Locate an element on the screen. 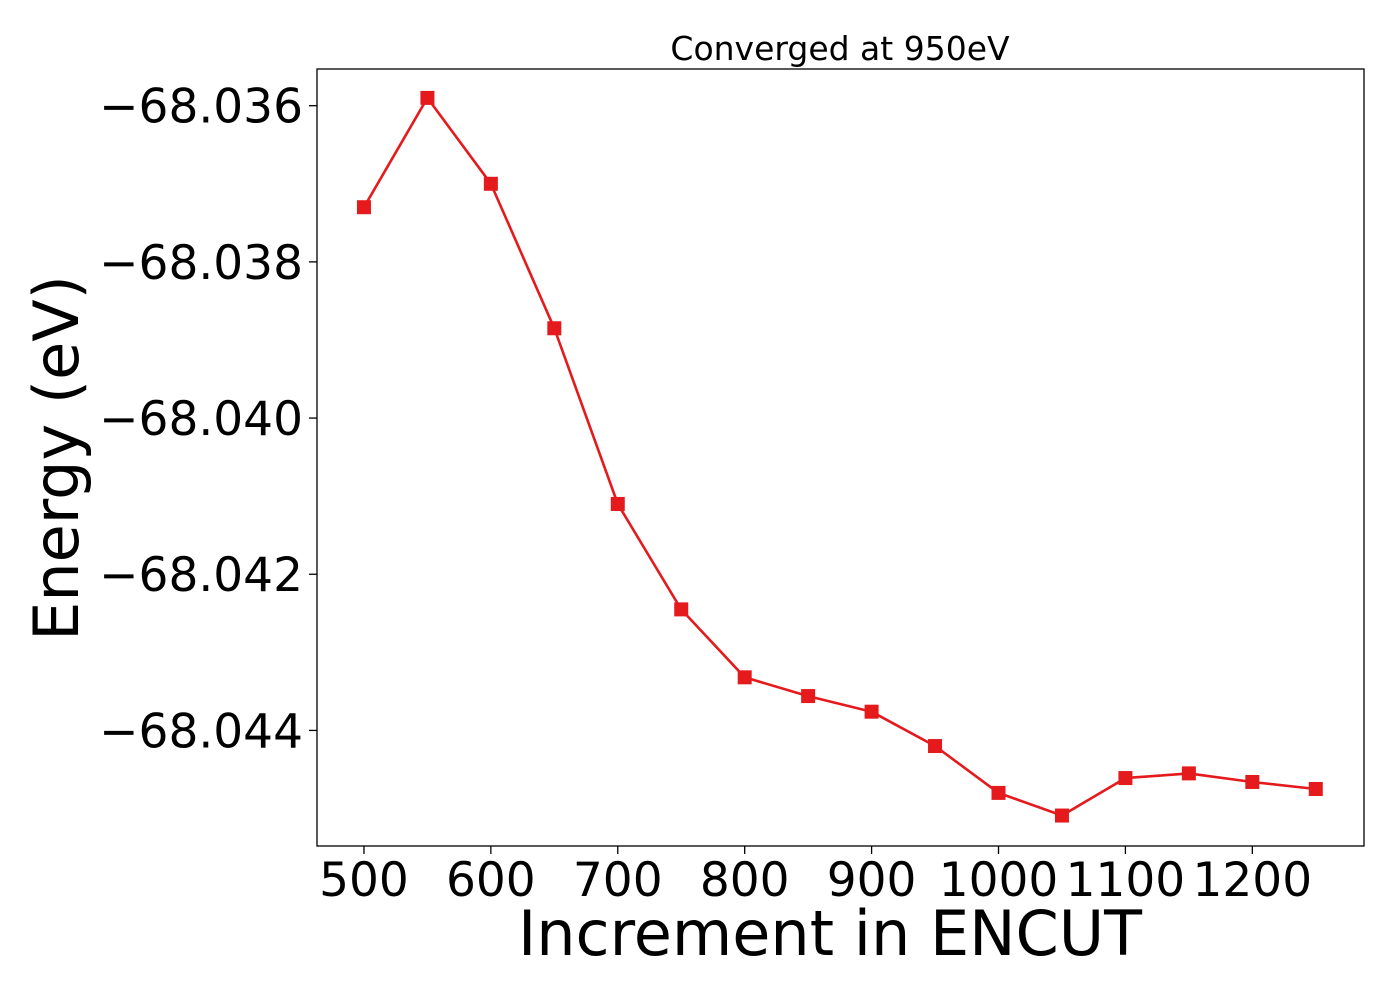  x-axis: 500 600 700 800 900 1000 1100 1200 is located at coordinates (815, 877).